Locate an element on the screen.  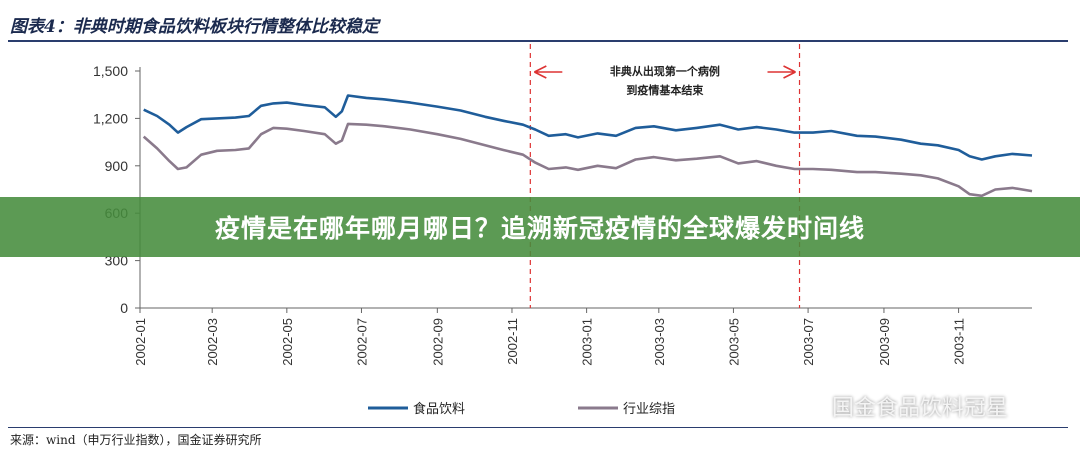
source-divider is located at coordinates (538, 427).